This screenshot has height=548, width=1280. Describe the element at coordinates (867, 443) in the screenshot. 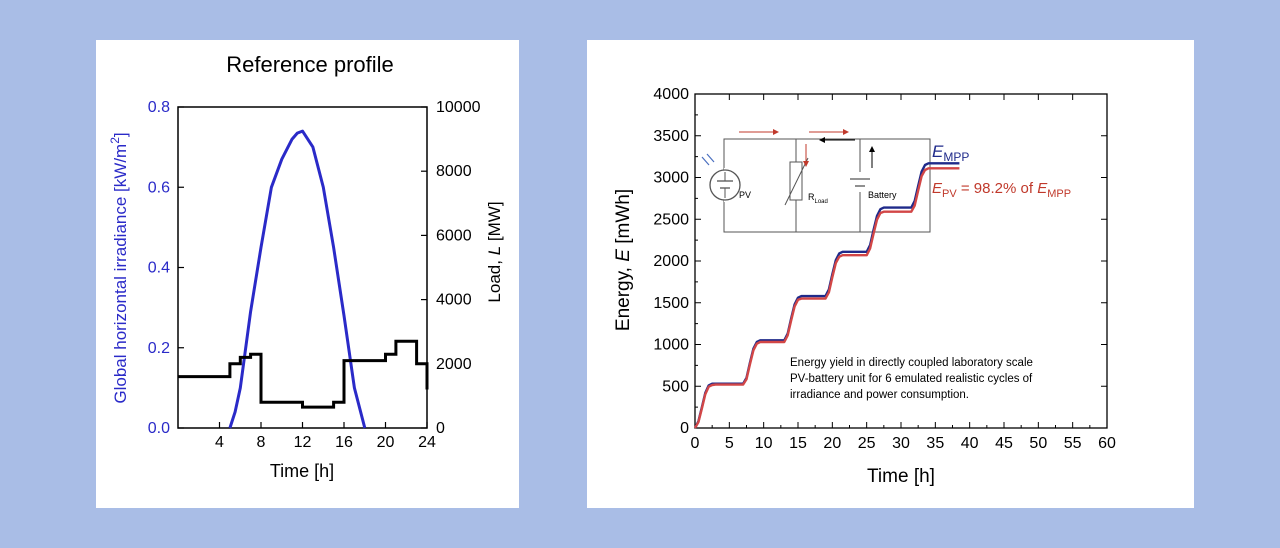

I see `x-tick-label: 25` at that location.